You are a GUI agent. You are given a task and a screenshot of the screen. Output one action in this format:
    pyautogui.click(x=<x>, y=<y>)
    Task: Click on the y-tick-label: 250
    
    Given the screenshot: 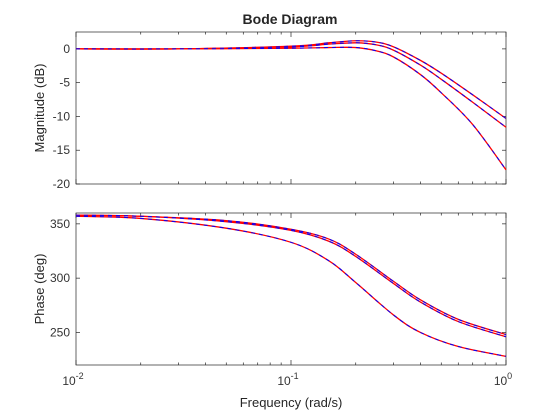 What is the action you would take?
    pyautogui.click(x=60, y=332)
    